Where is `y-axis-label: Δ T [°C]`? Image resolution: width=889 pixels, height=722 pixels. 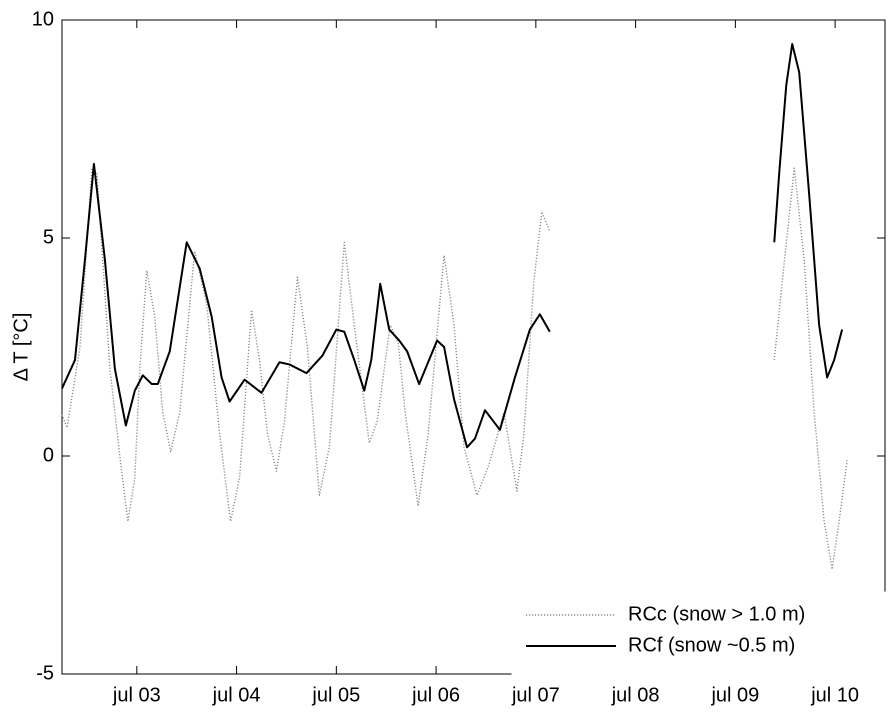
y-axis-label: Δ T [°C] is located at coordinates (21, 347).